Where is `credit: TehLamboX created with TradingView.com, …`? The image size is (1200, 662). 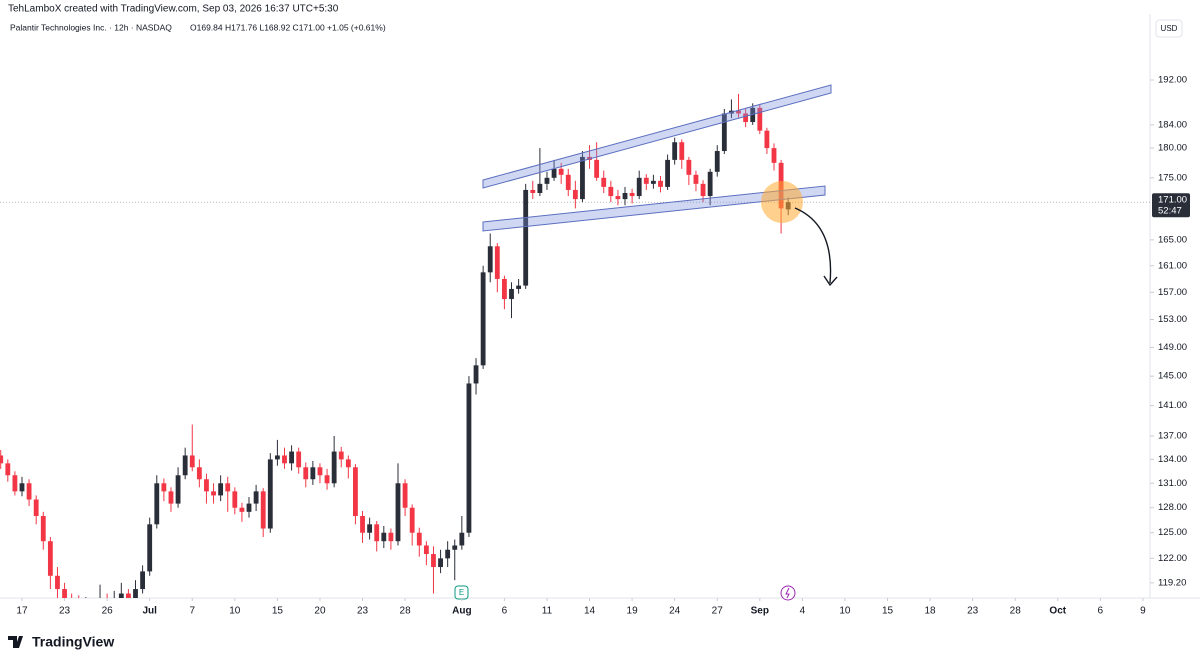
credit: TehLamboX created with TradingView.com, … is located at coordinates (173, 9).